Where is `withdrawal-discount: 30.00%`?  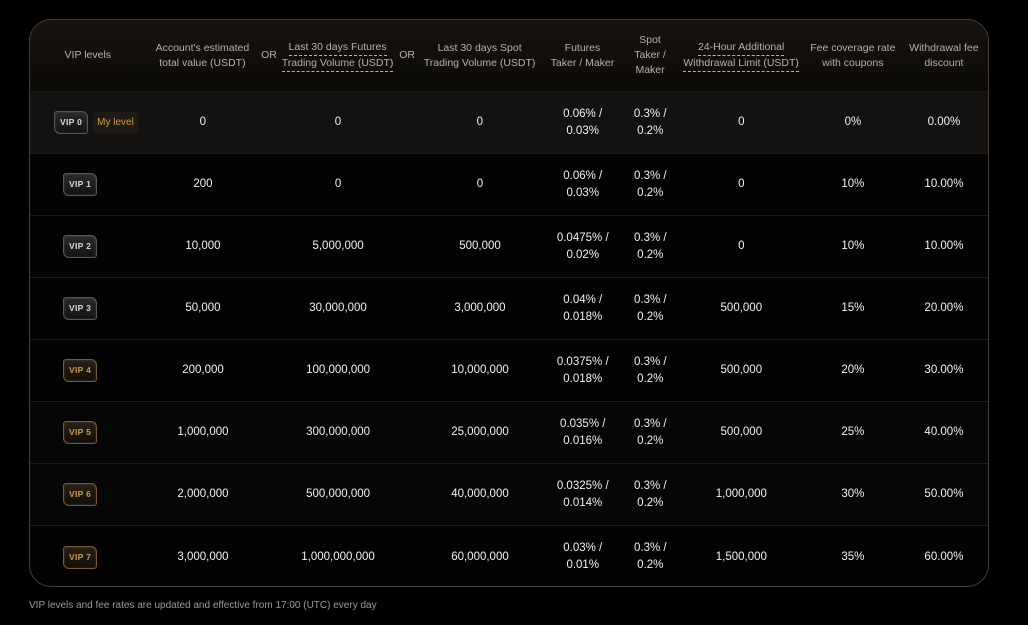
withdrawal-discount: 30.00% is located at coordinates (944, 370).